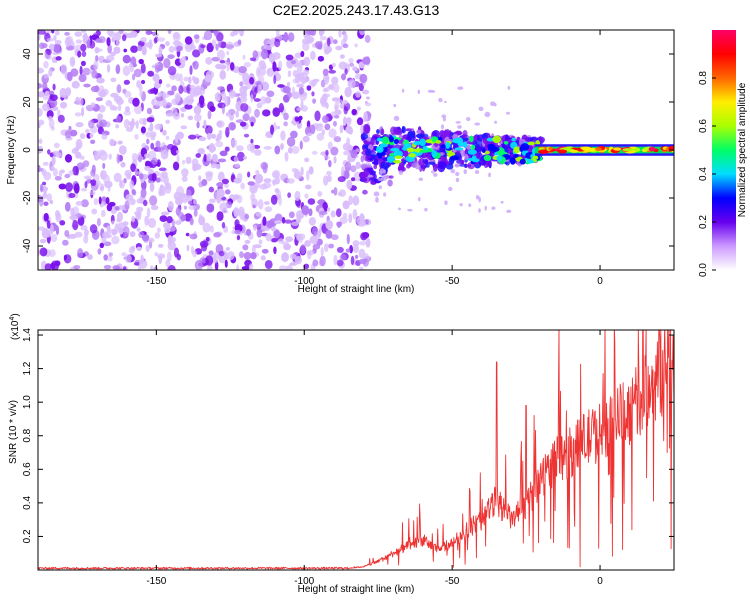  Describe the element at coordinates (562, 151) in the screenshot. I see `spectrogram-band-blob` at that location.